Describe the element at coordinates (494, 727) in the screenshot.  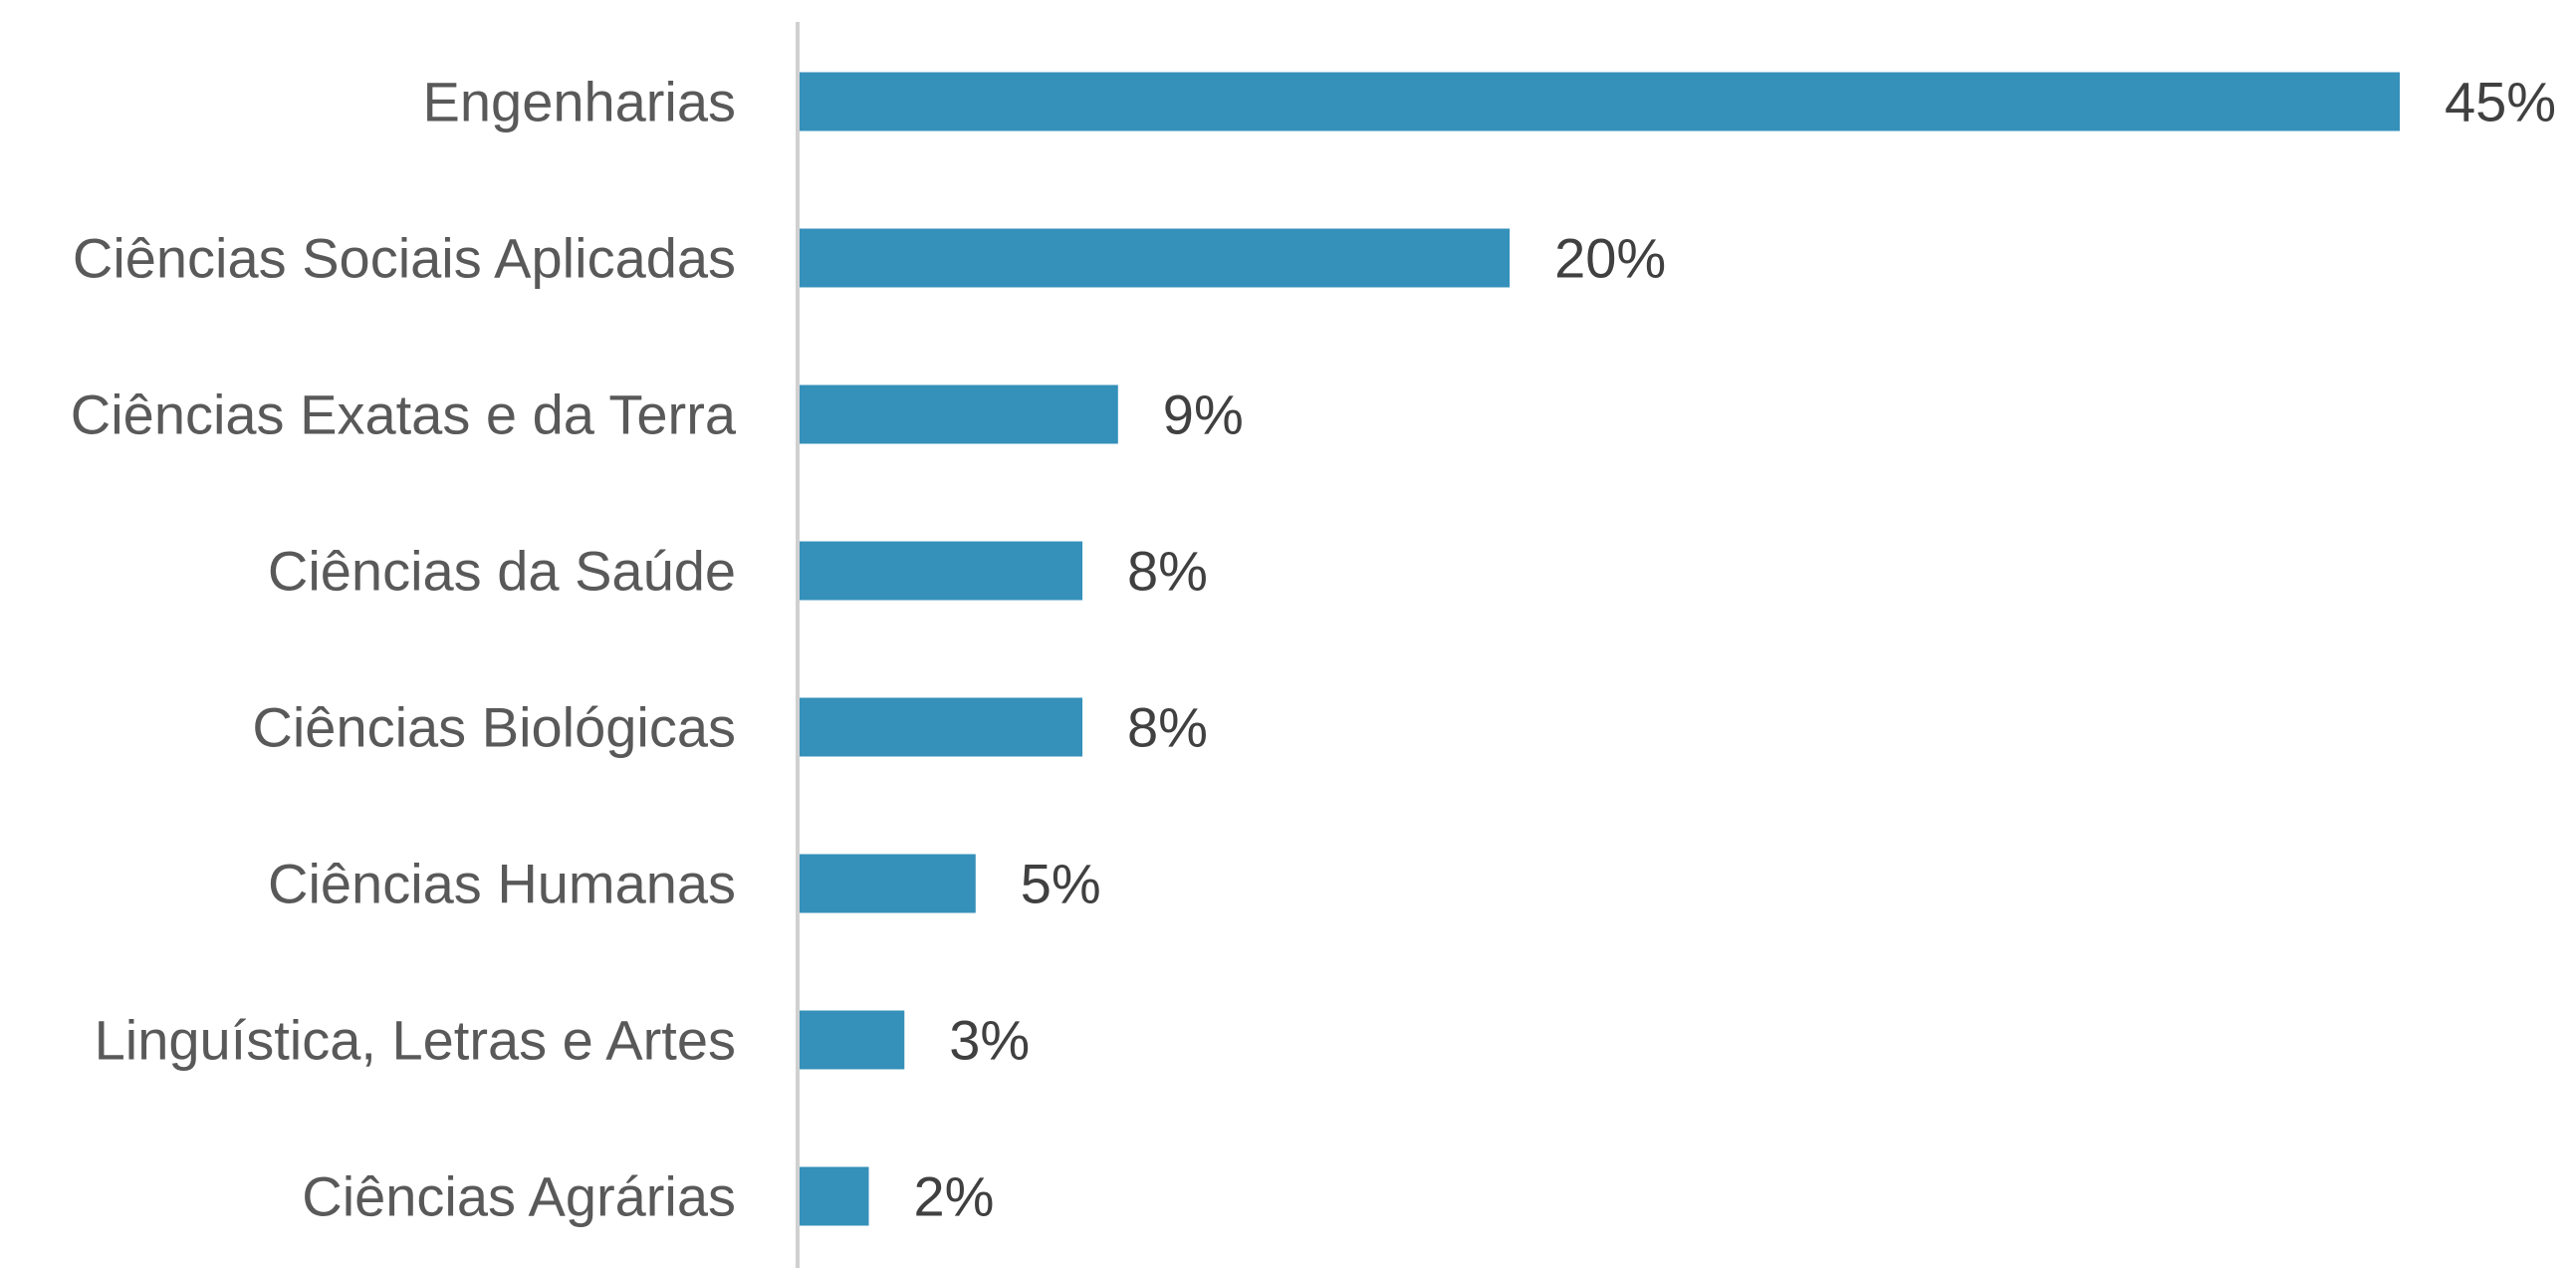
I see `category-label: Ciências Biológicas` at that location.